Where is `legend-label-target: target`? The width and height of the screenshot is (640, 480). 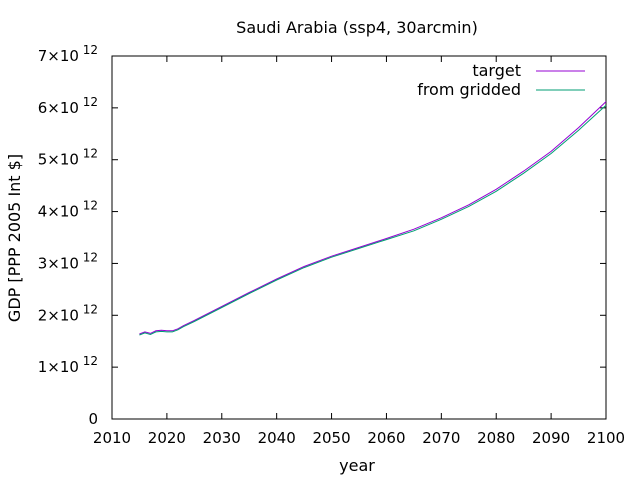
legend-label-target: target is located at coordinates (496, 70).